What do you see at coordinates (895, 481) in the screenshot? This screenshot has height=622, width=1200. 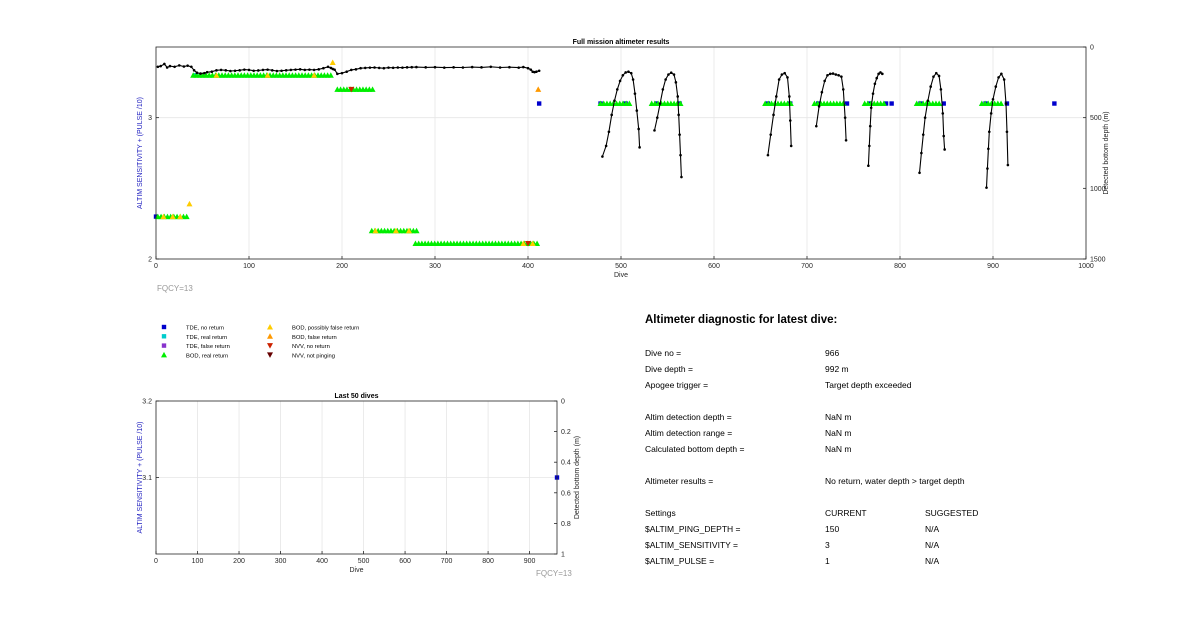 I see `altimeter-results-value: No return, water depth > target depth` at bounding box center [895, 481].